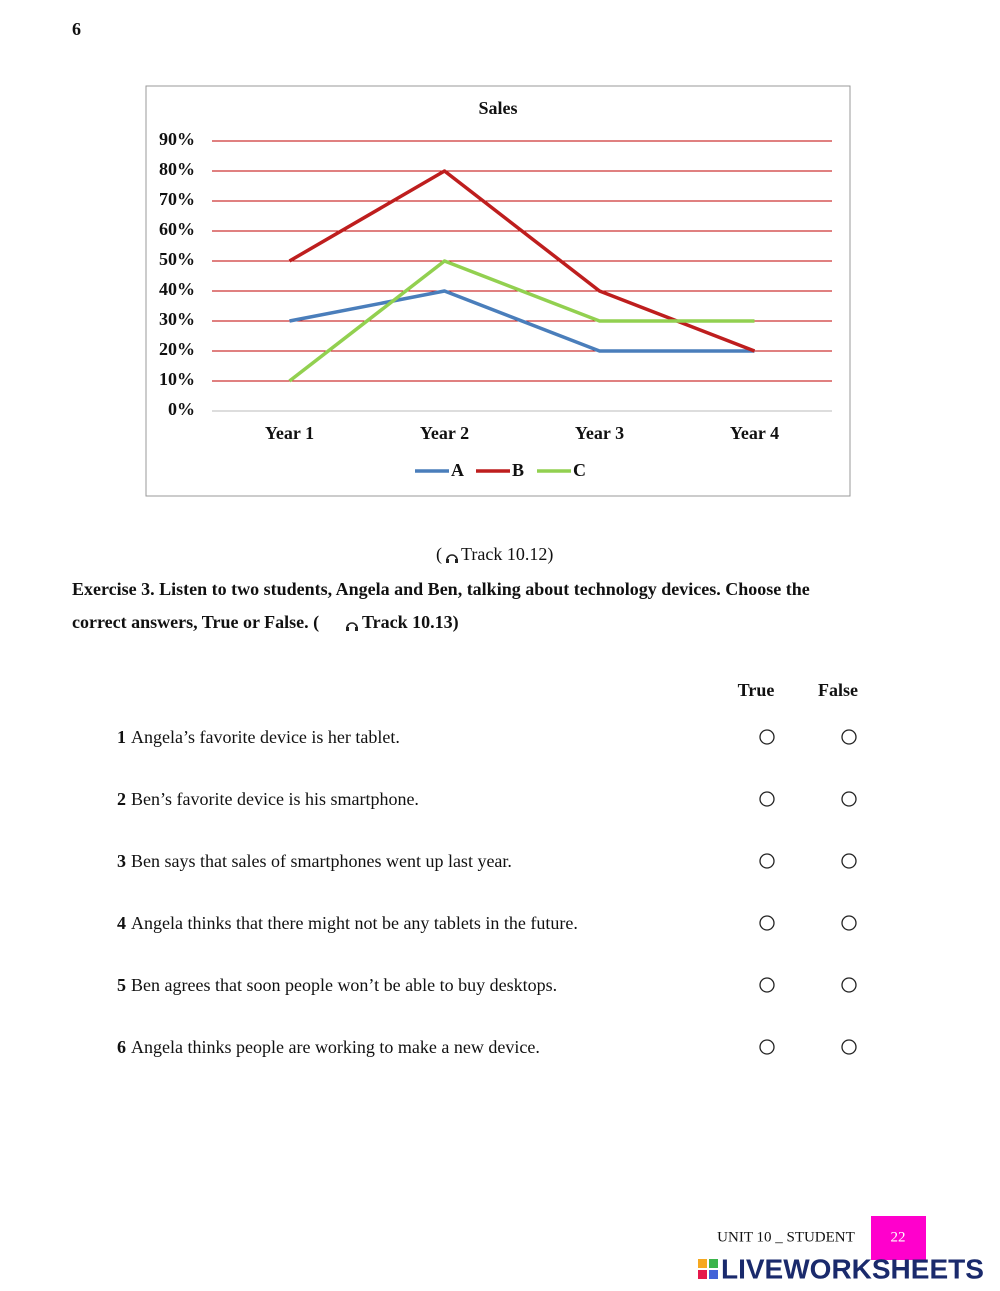  I want to click on x-tick-label: Year 3, so click(599, 433).